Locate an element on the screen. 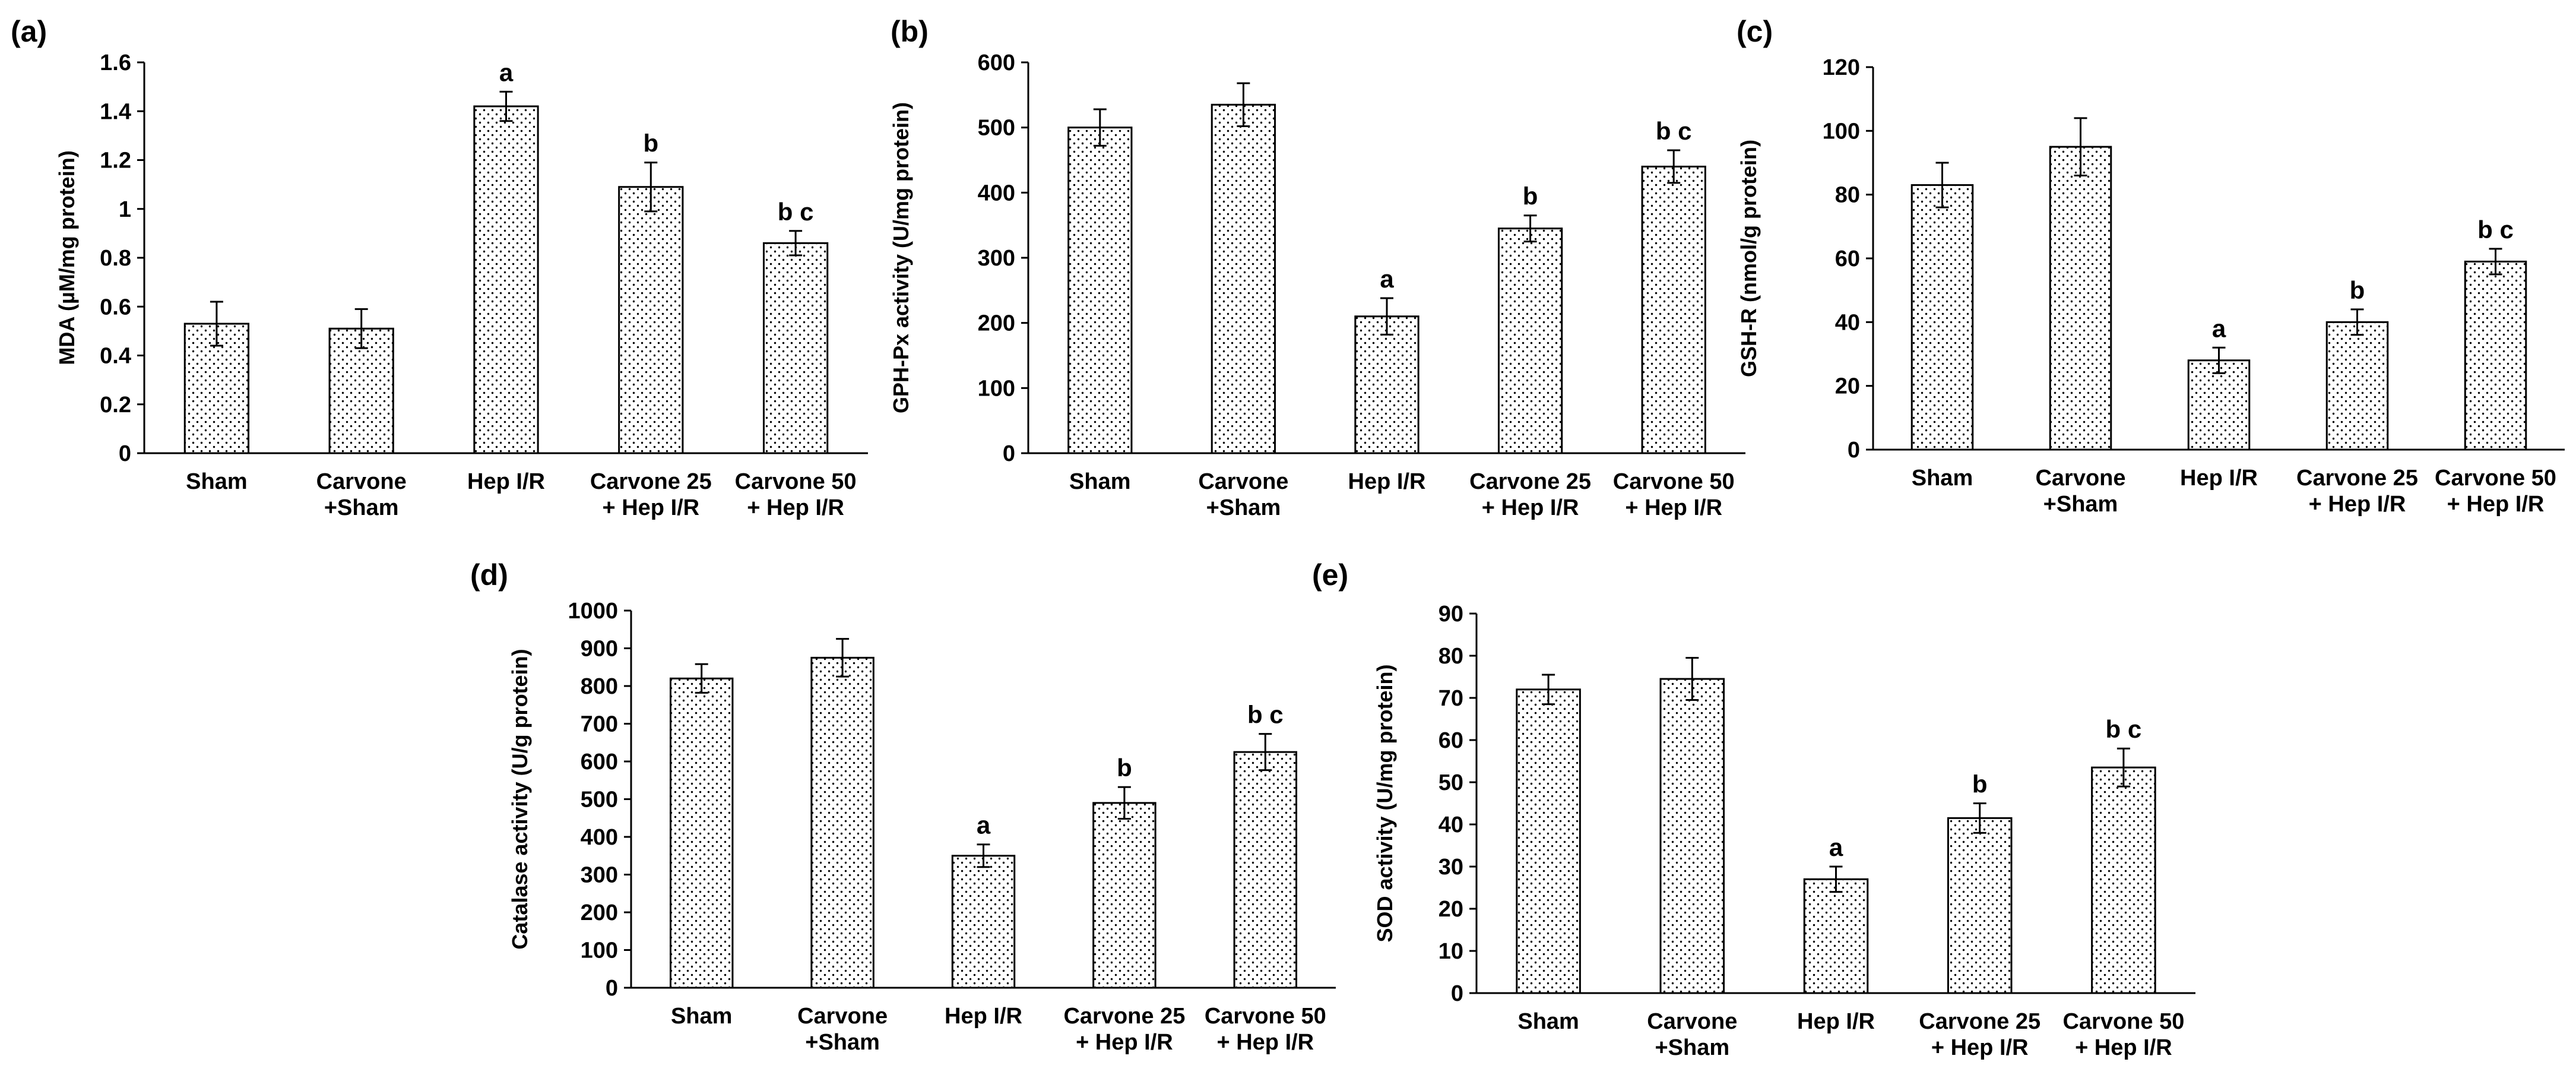  y-tick-label: 70 is located at coordinates (1451, 698).